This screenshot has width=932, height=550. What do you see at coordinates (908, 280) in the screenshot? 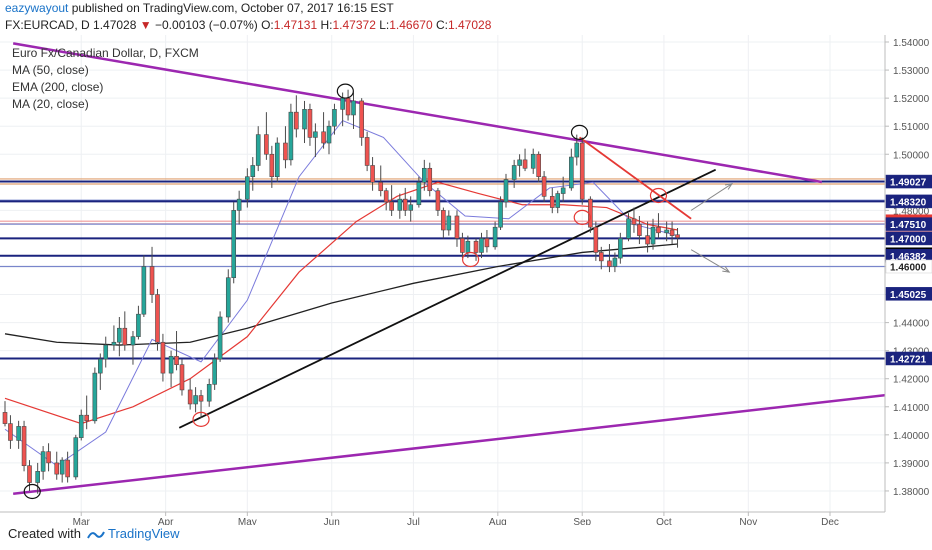
I see `price-axis-bg` at bounding box center [908, 280].